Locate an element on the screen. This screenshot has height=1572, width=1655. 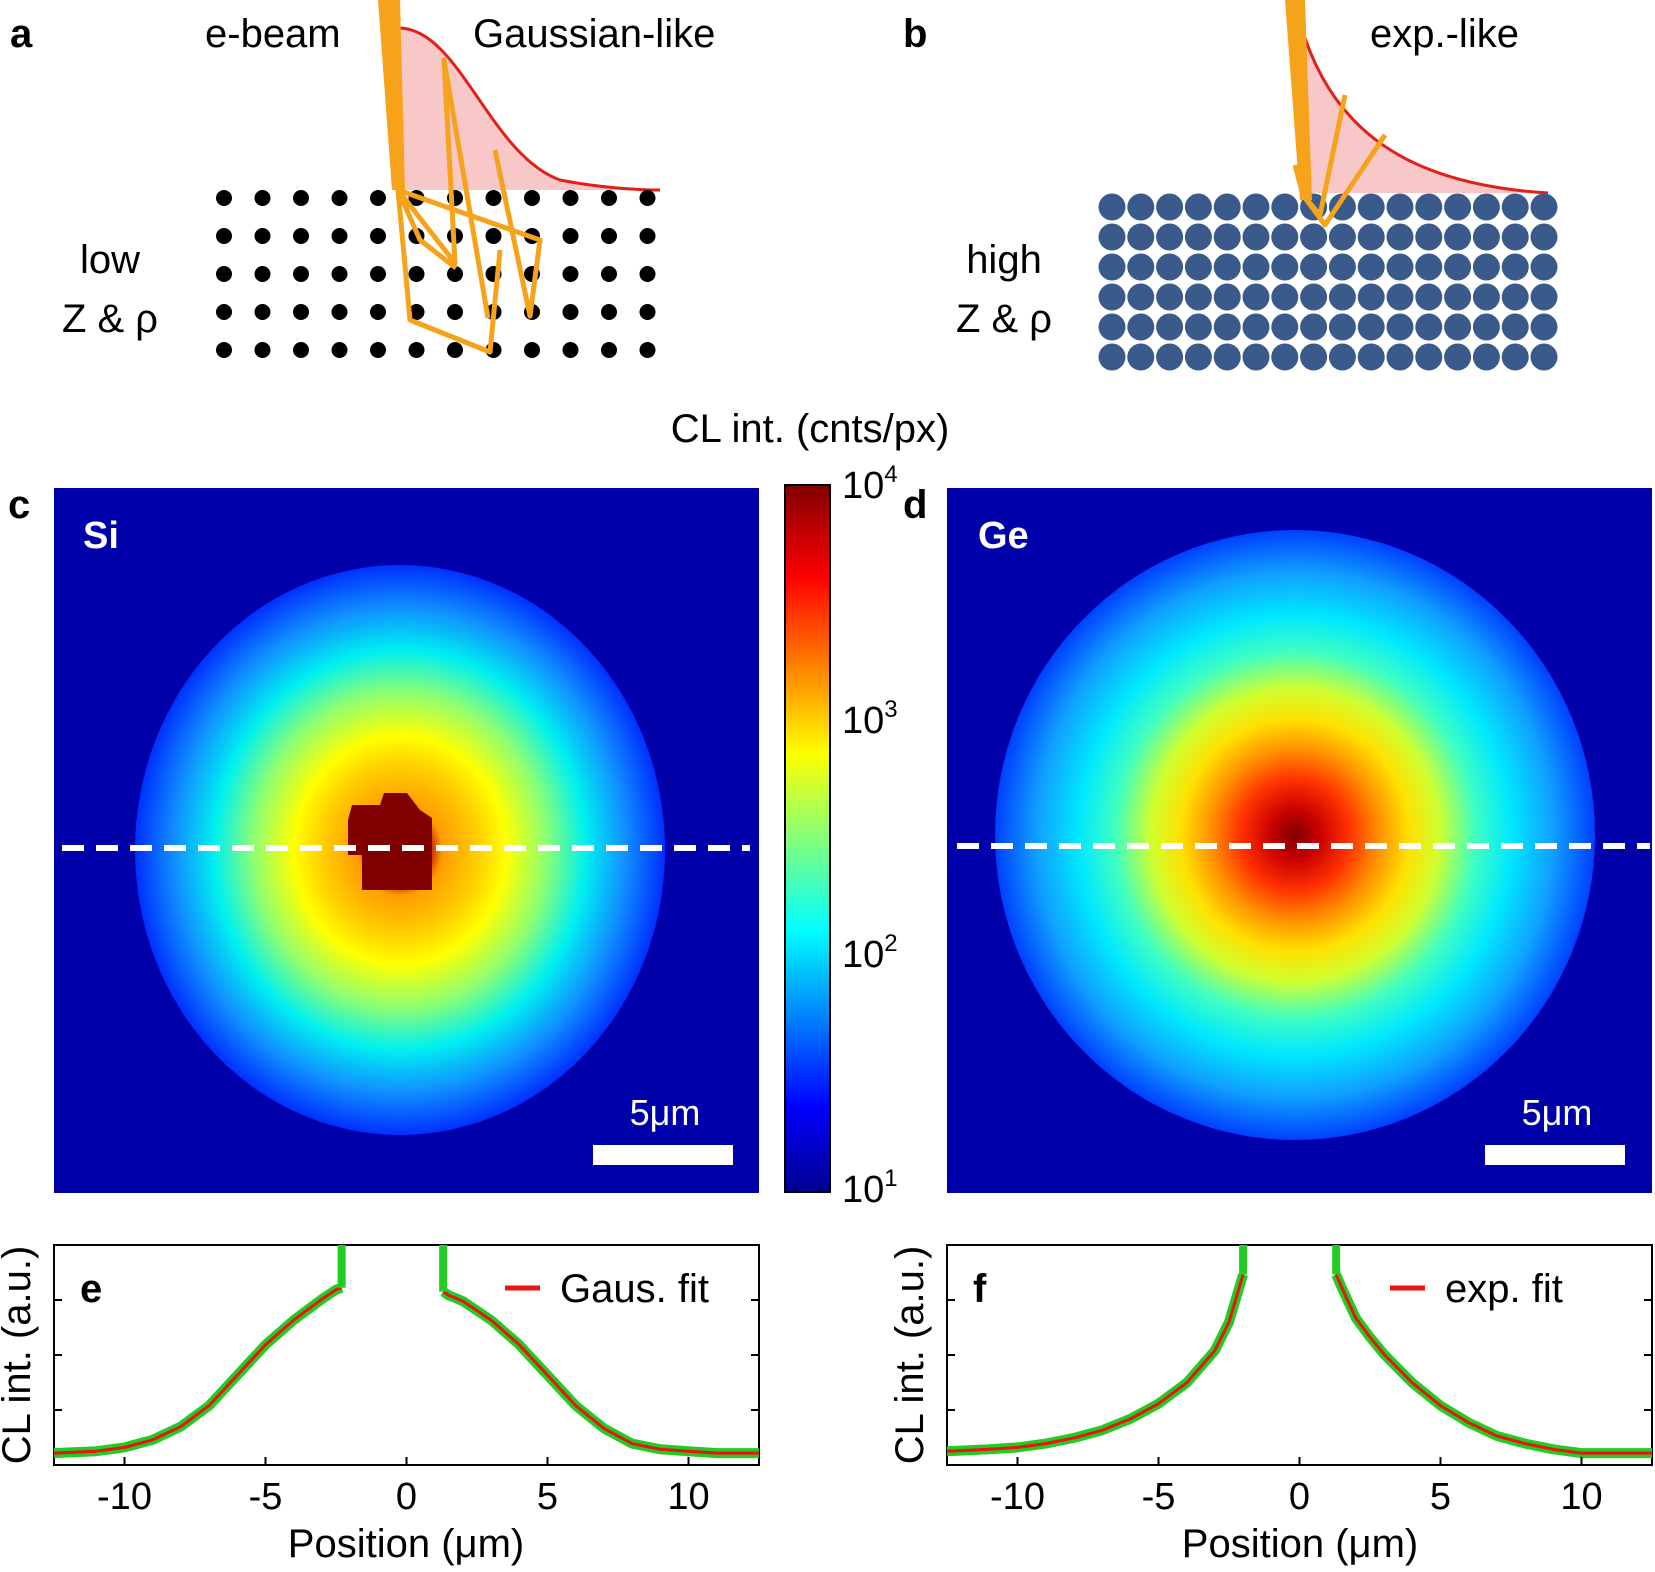
plot-f-marks: -10 -5 0 5 10 is located at coordinates (1299, 1381).